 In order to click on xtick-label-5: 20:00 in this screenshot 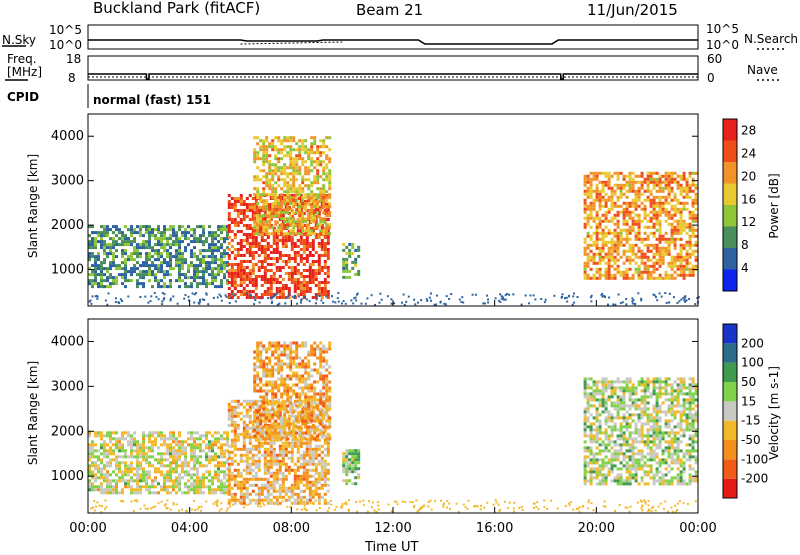, I will do `click(596, 528)`.